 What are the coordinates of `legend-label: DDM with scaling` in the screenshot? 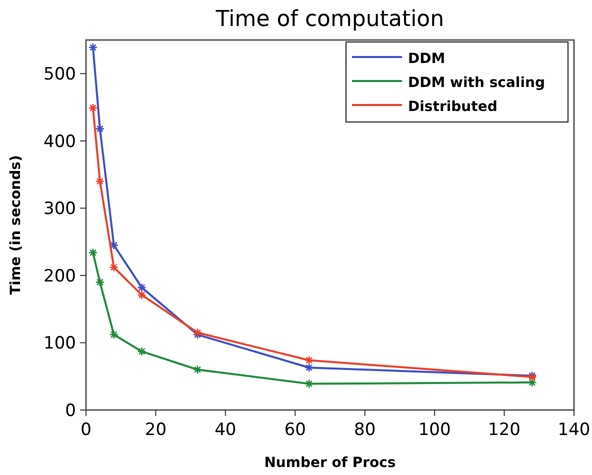 It's located at (476, 83).